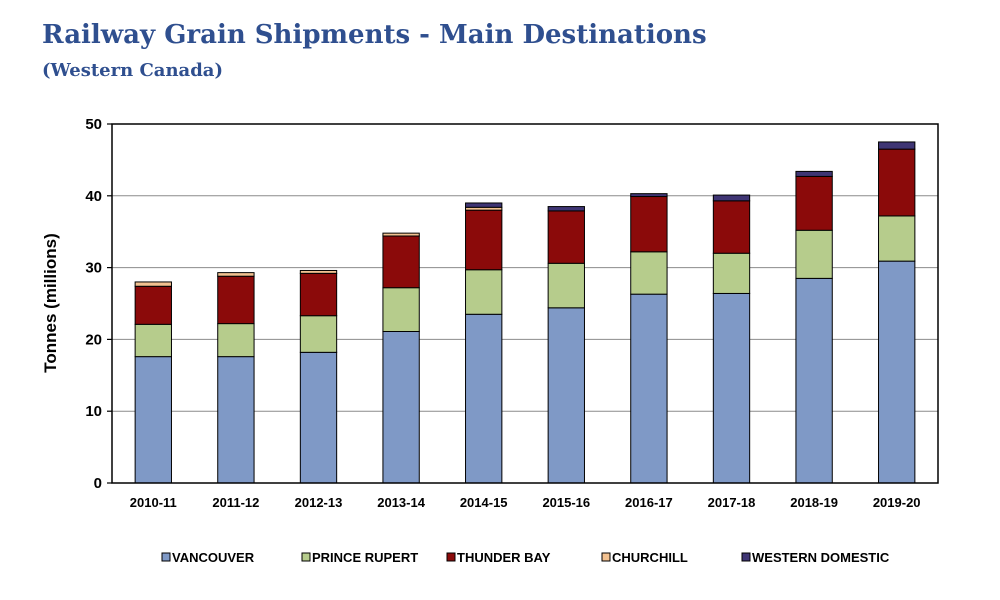 The image size is (1000, 600). I want to click on x-tick-label: 2015-16, so click(566, 502).